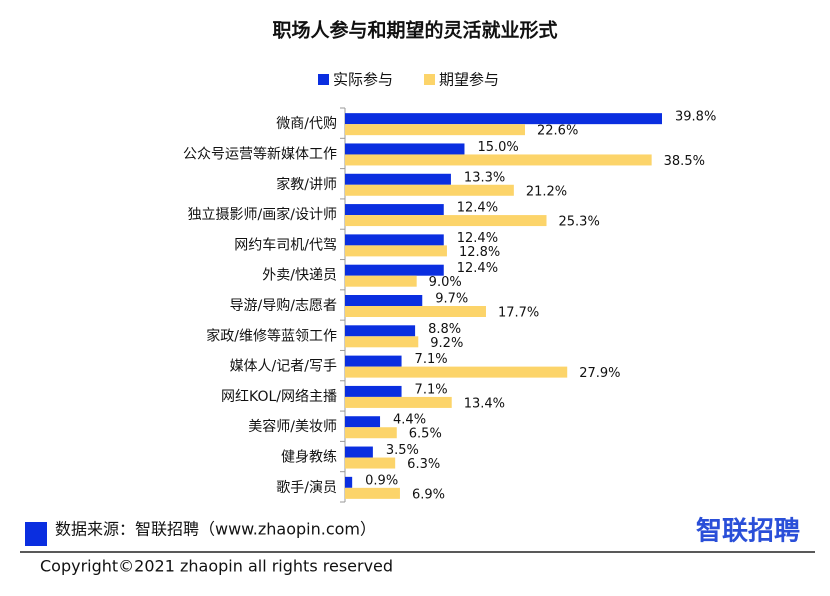  What do you see at coordinates (299, 276) in the screenshot?
I see `y-tick-label: 外卖/快递员` at bounding box center [299, 276].